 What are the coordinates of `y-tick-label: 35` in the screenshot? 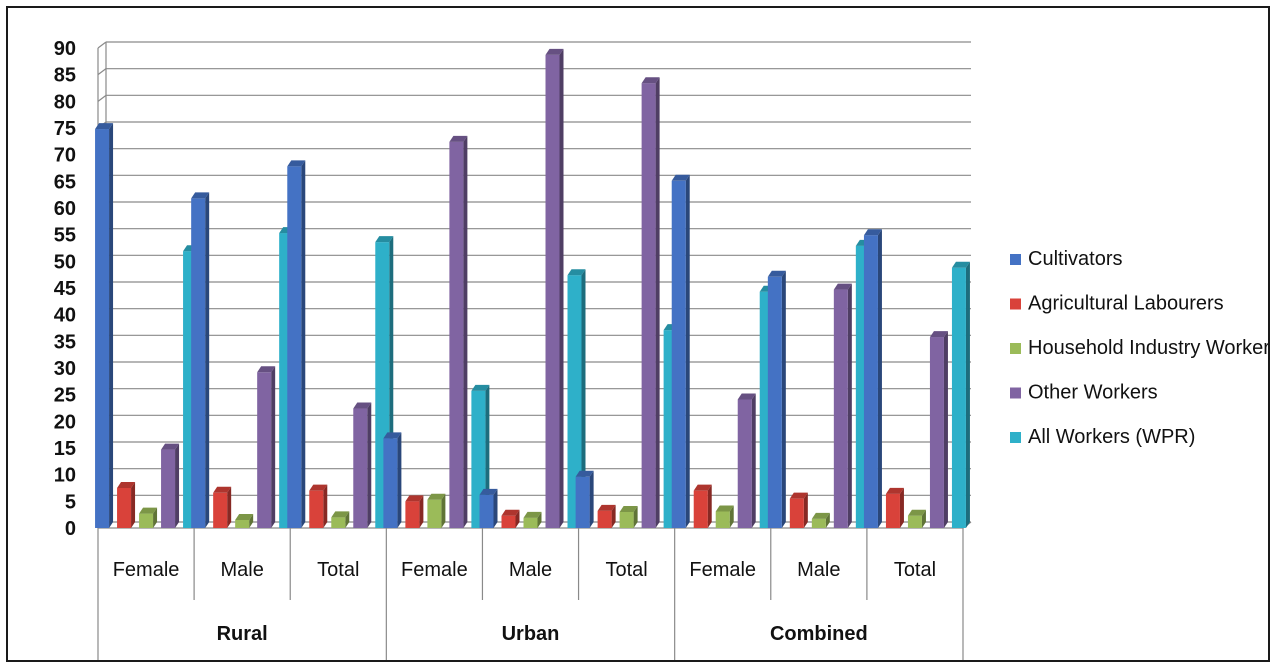 It's located at (65, 342).